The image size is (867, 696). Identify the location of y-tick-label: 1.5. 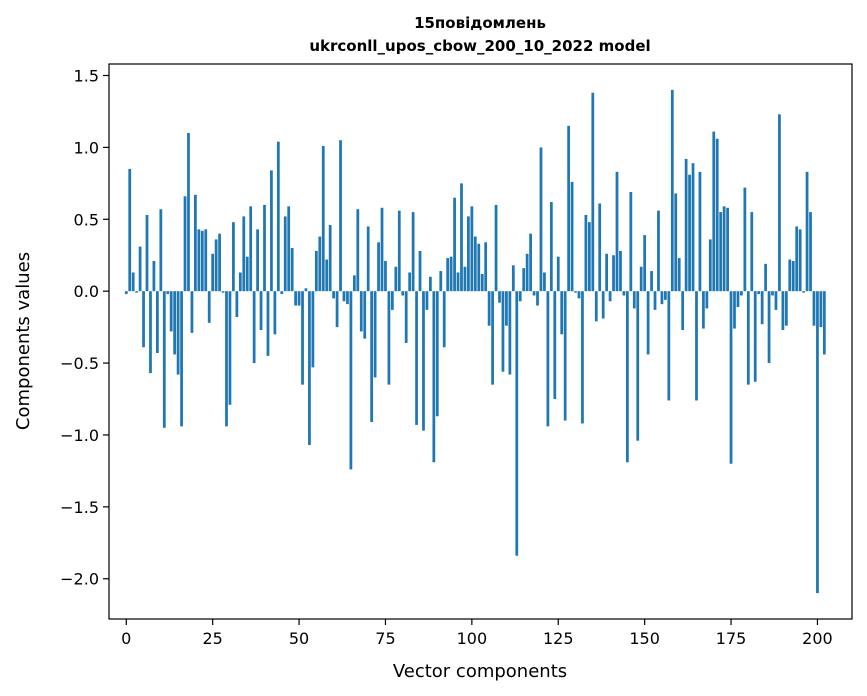
(86, 76).